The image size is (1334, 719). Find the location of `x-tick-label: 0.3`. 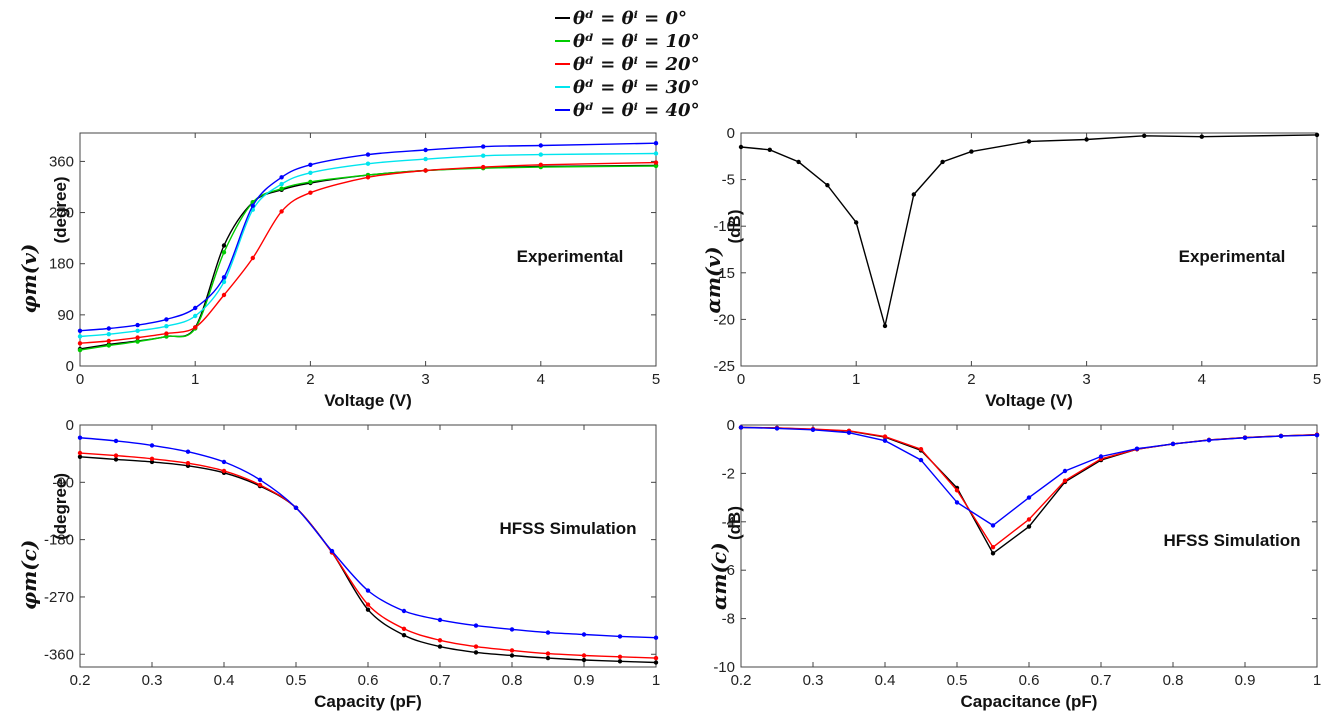

x-tick-label: 0.3 is located at coordinates (152, 680).